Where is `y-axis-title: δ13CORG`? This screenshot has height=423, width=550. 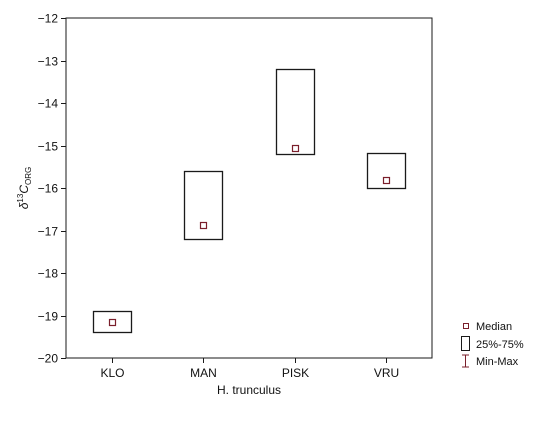 y-axis-title: δ13CORG is located at coordinates (24, 188).